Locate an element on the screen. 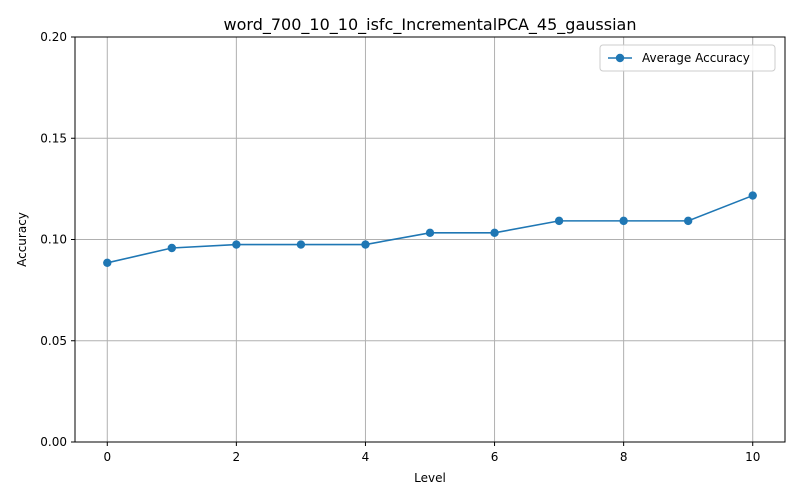 The width and height of the screenshot is (800, 504). y-tick-label: 0.00 is located at coordinates (53, 442).